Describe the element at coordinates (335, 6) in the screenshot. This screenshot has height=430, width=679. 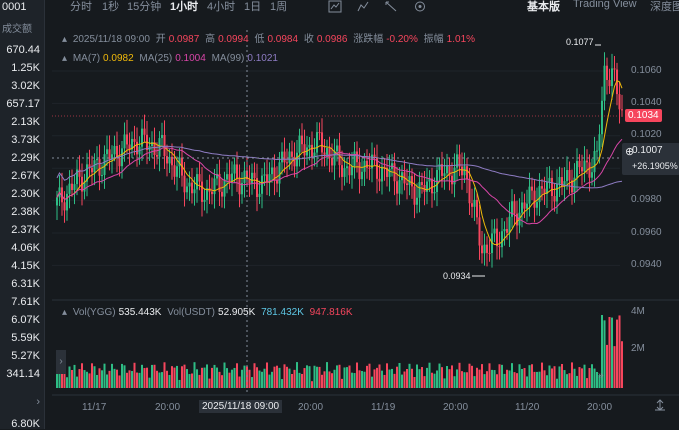
I see `indicator-icon` at that location.